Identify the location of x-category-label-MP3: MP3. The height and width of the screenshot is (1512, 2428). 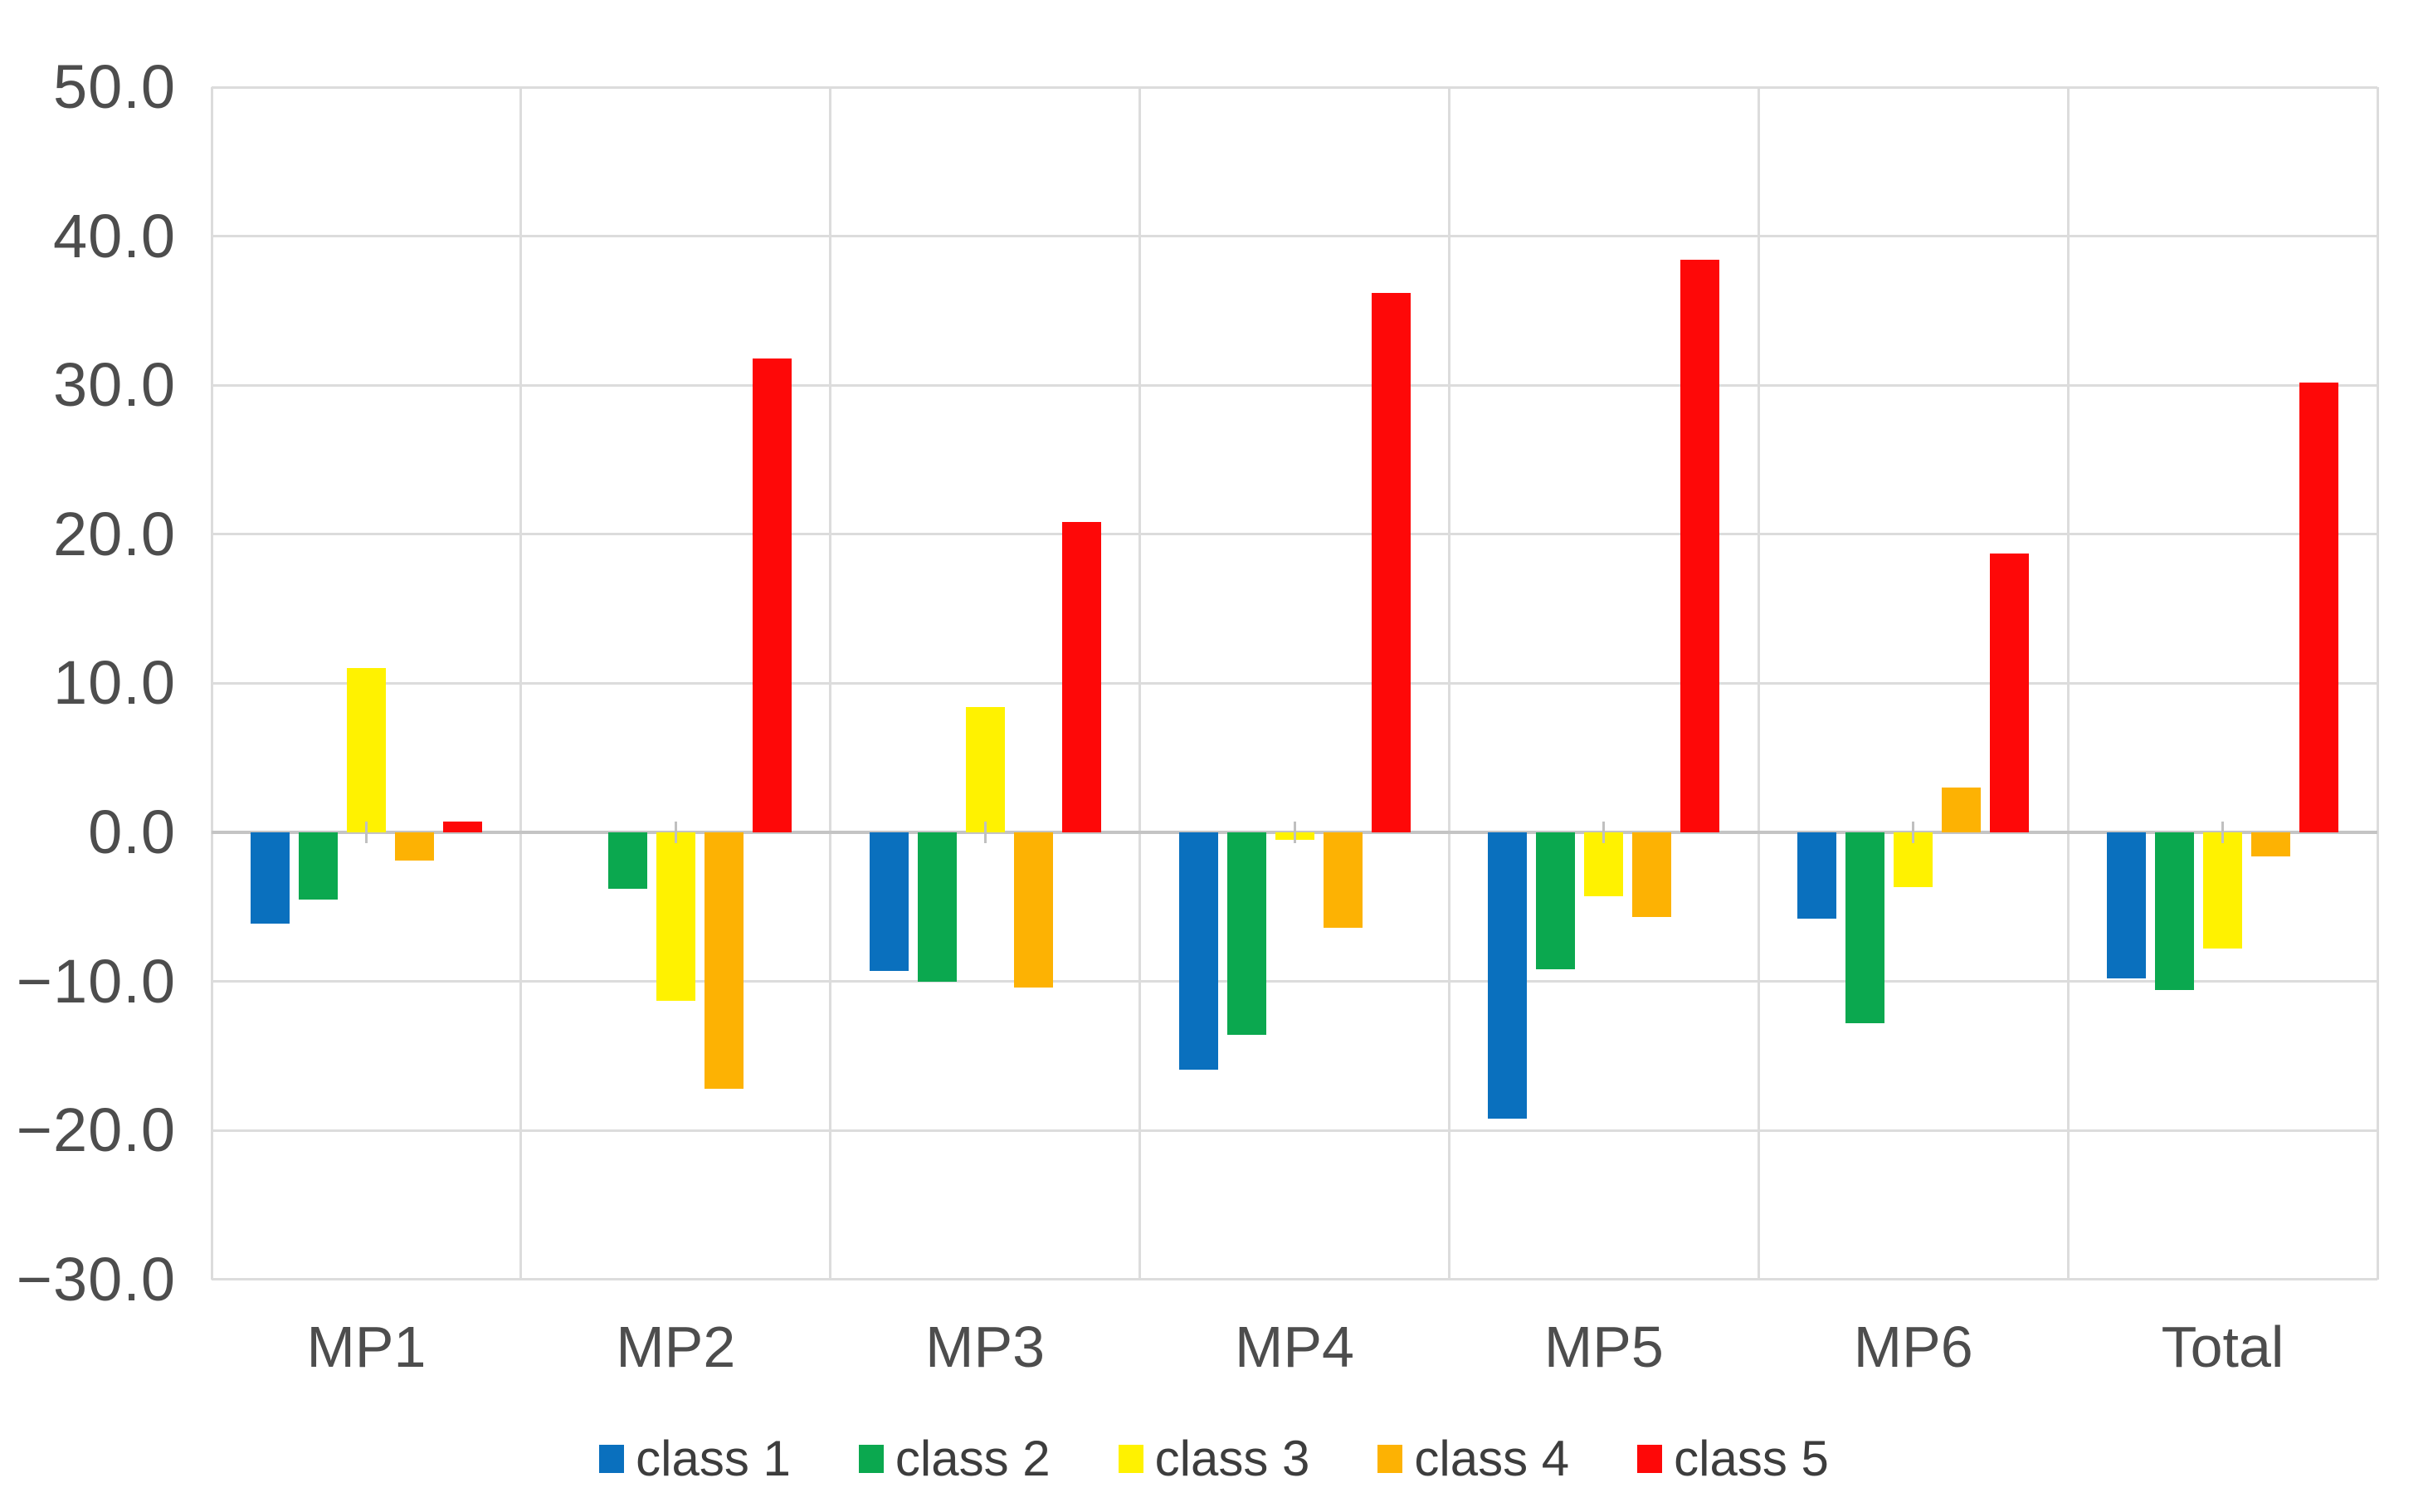
(985, 1347).